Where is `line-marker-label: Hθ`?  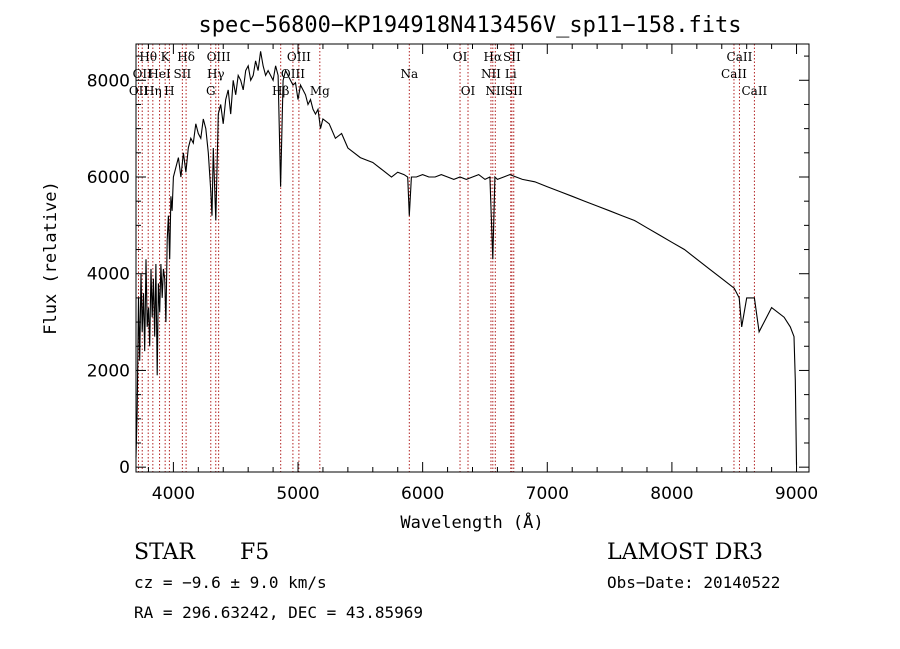
line-marker-label: Hθ is located at coordinates (148, 57).